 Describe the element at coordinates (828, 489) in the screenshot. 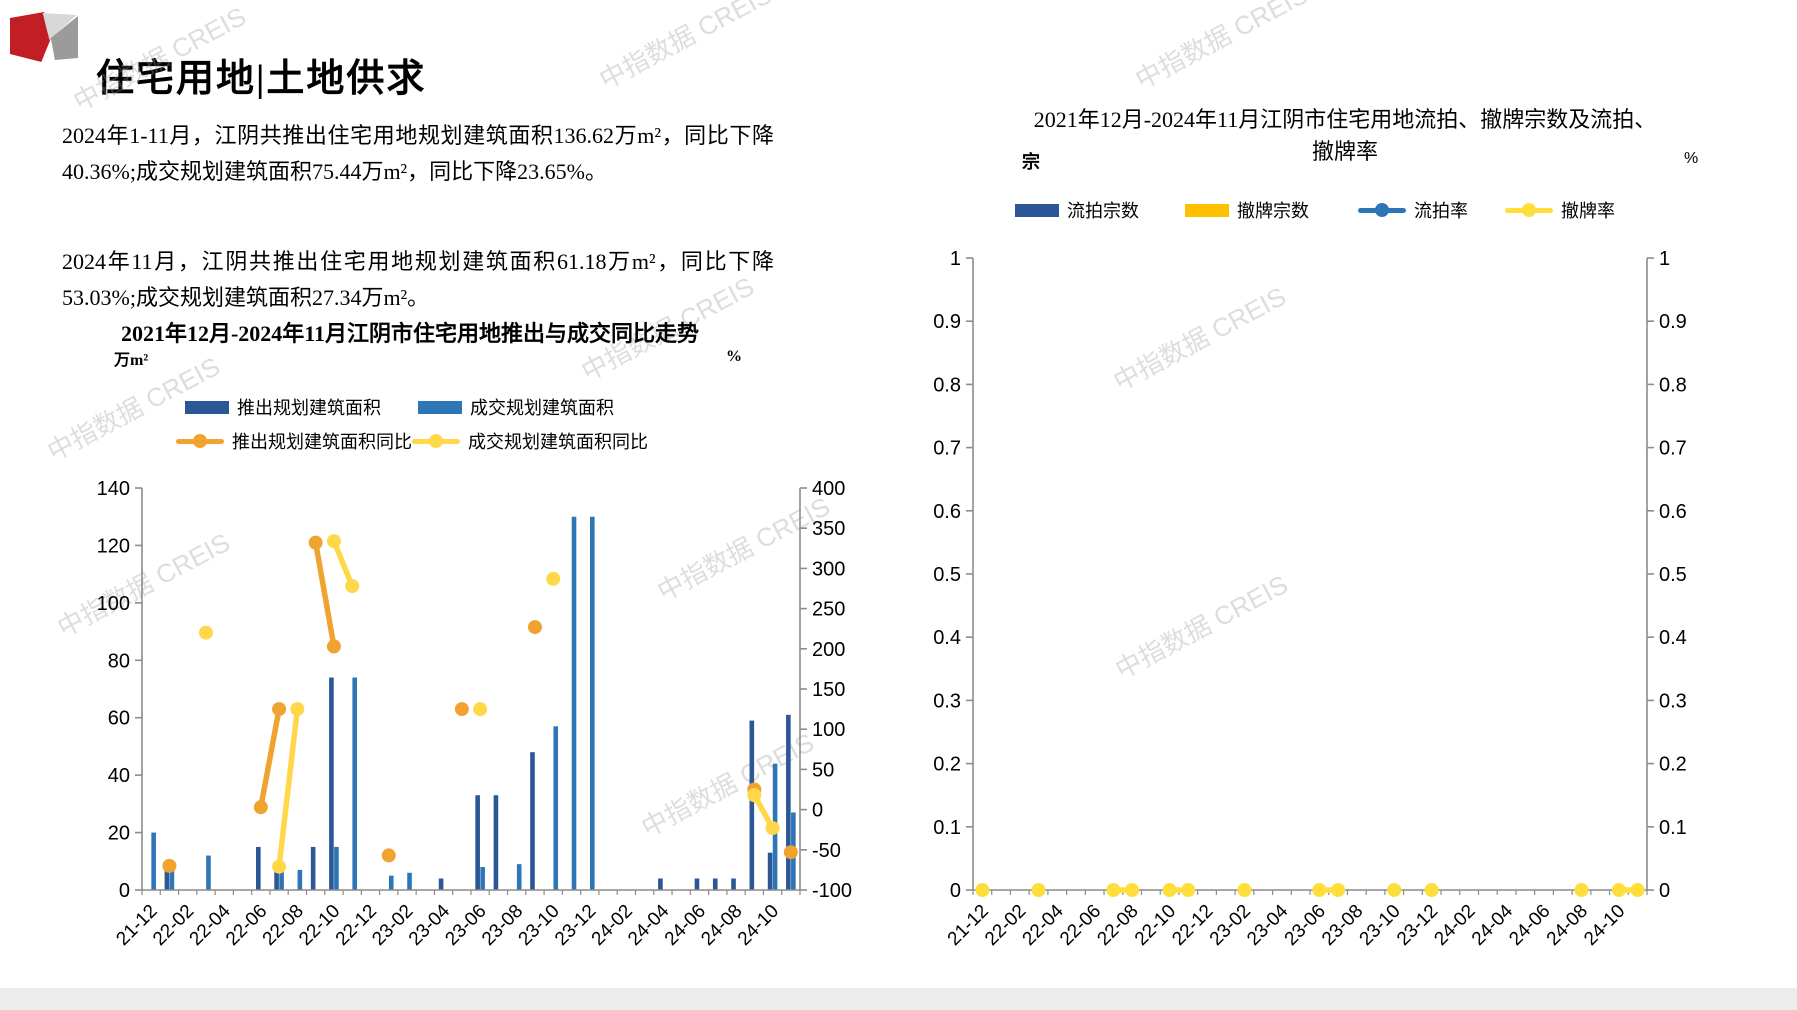

I see `svg-text: 400` at that location.